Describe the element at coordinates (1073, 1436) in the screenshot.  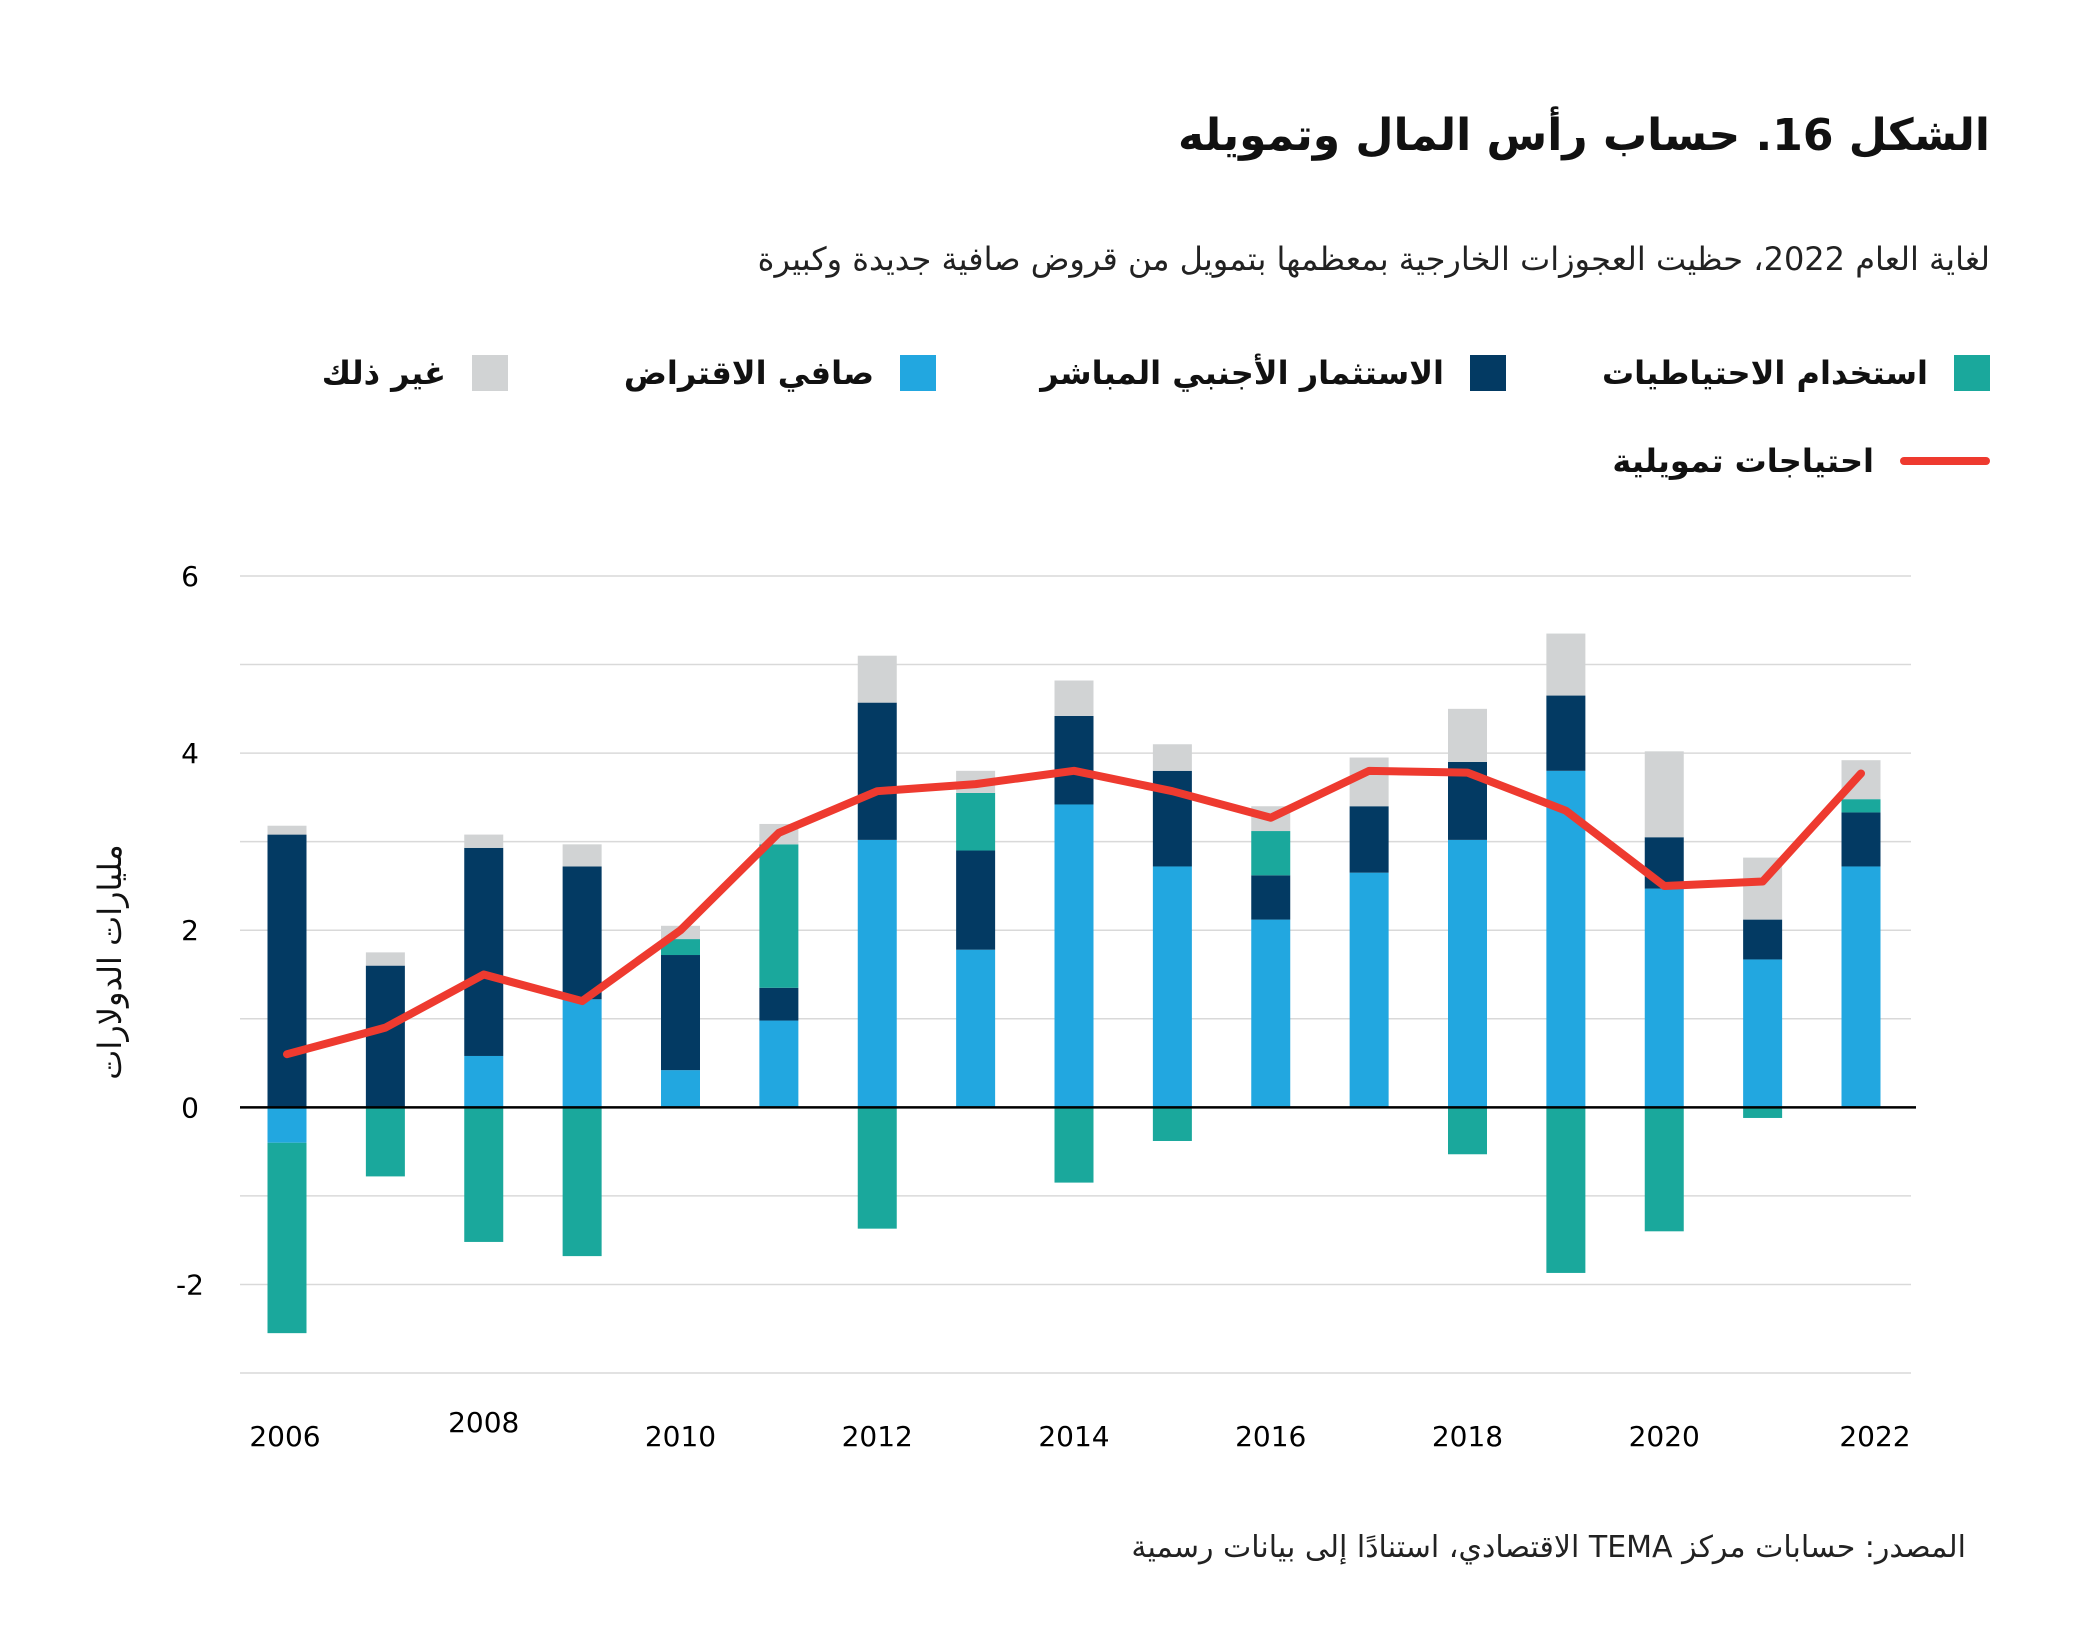
I see `x-tick-label: 2014` at that location.